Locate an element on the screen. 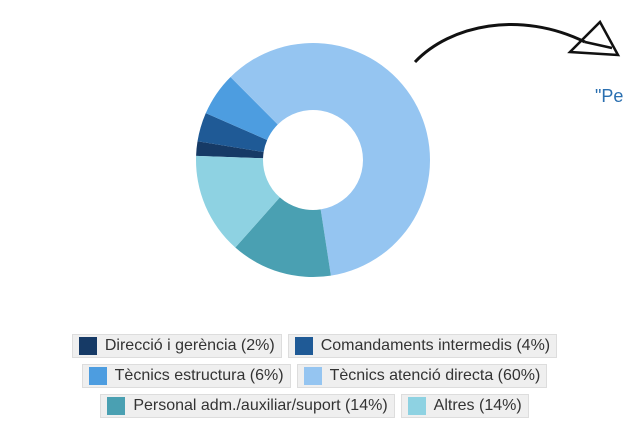  legend-item: Tècnics estructura (6%) is located at coordinates (186, 376).